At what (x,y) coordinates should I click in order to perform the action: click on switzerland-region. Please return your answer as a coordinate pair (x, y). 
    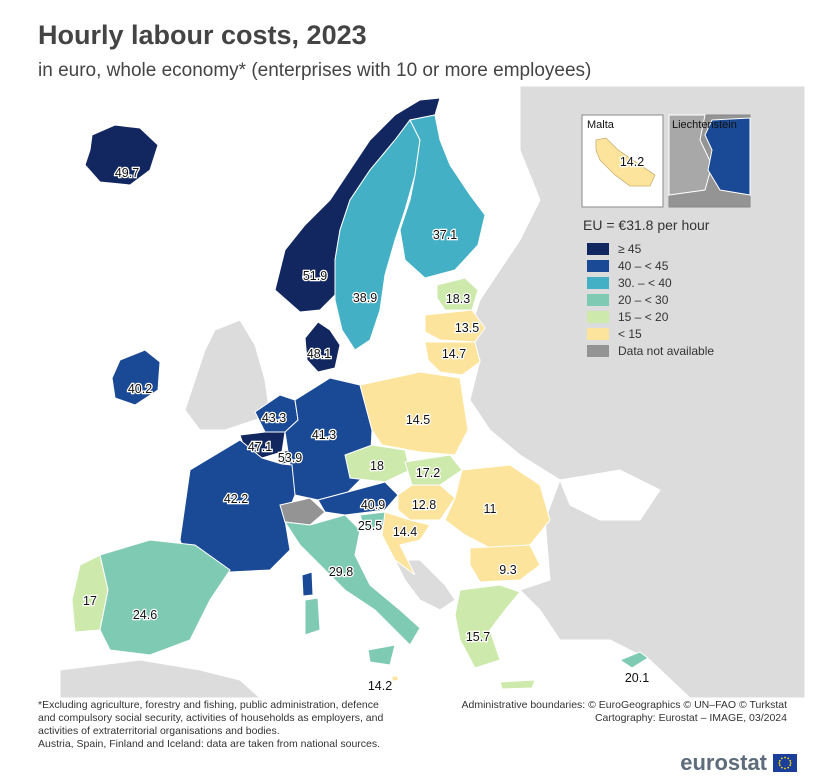
    Looking at the image, I should click on (302, 511).